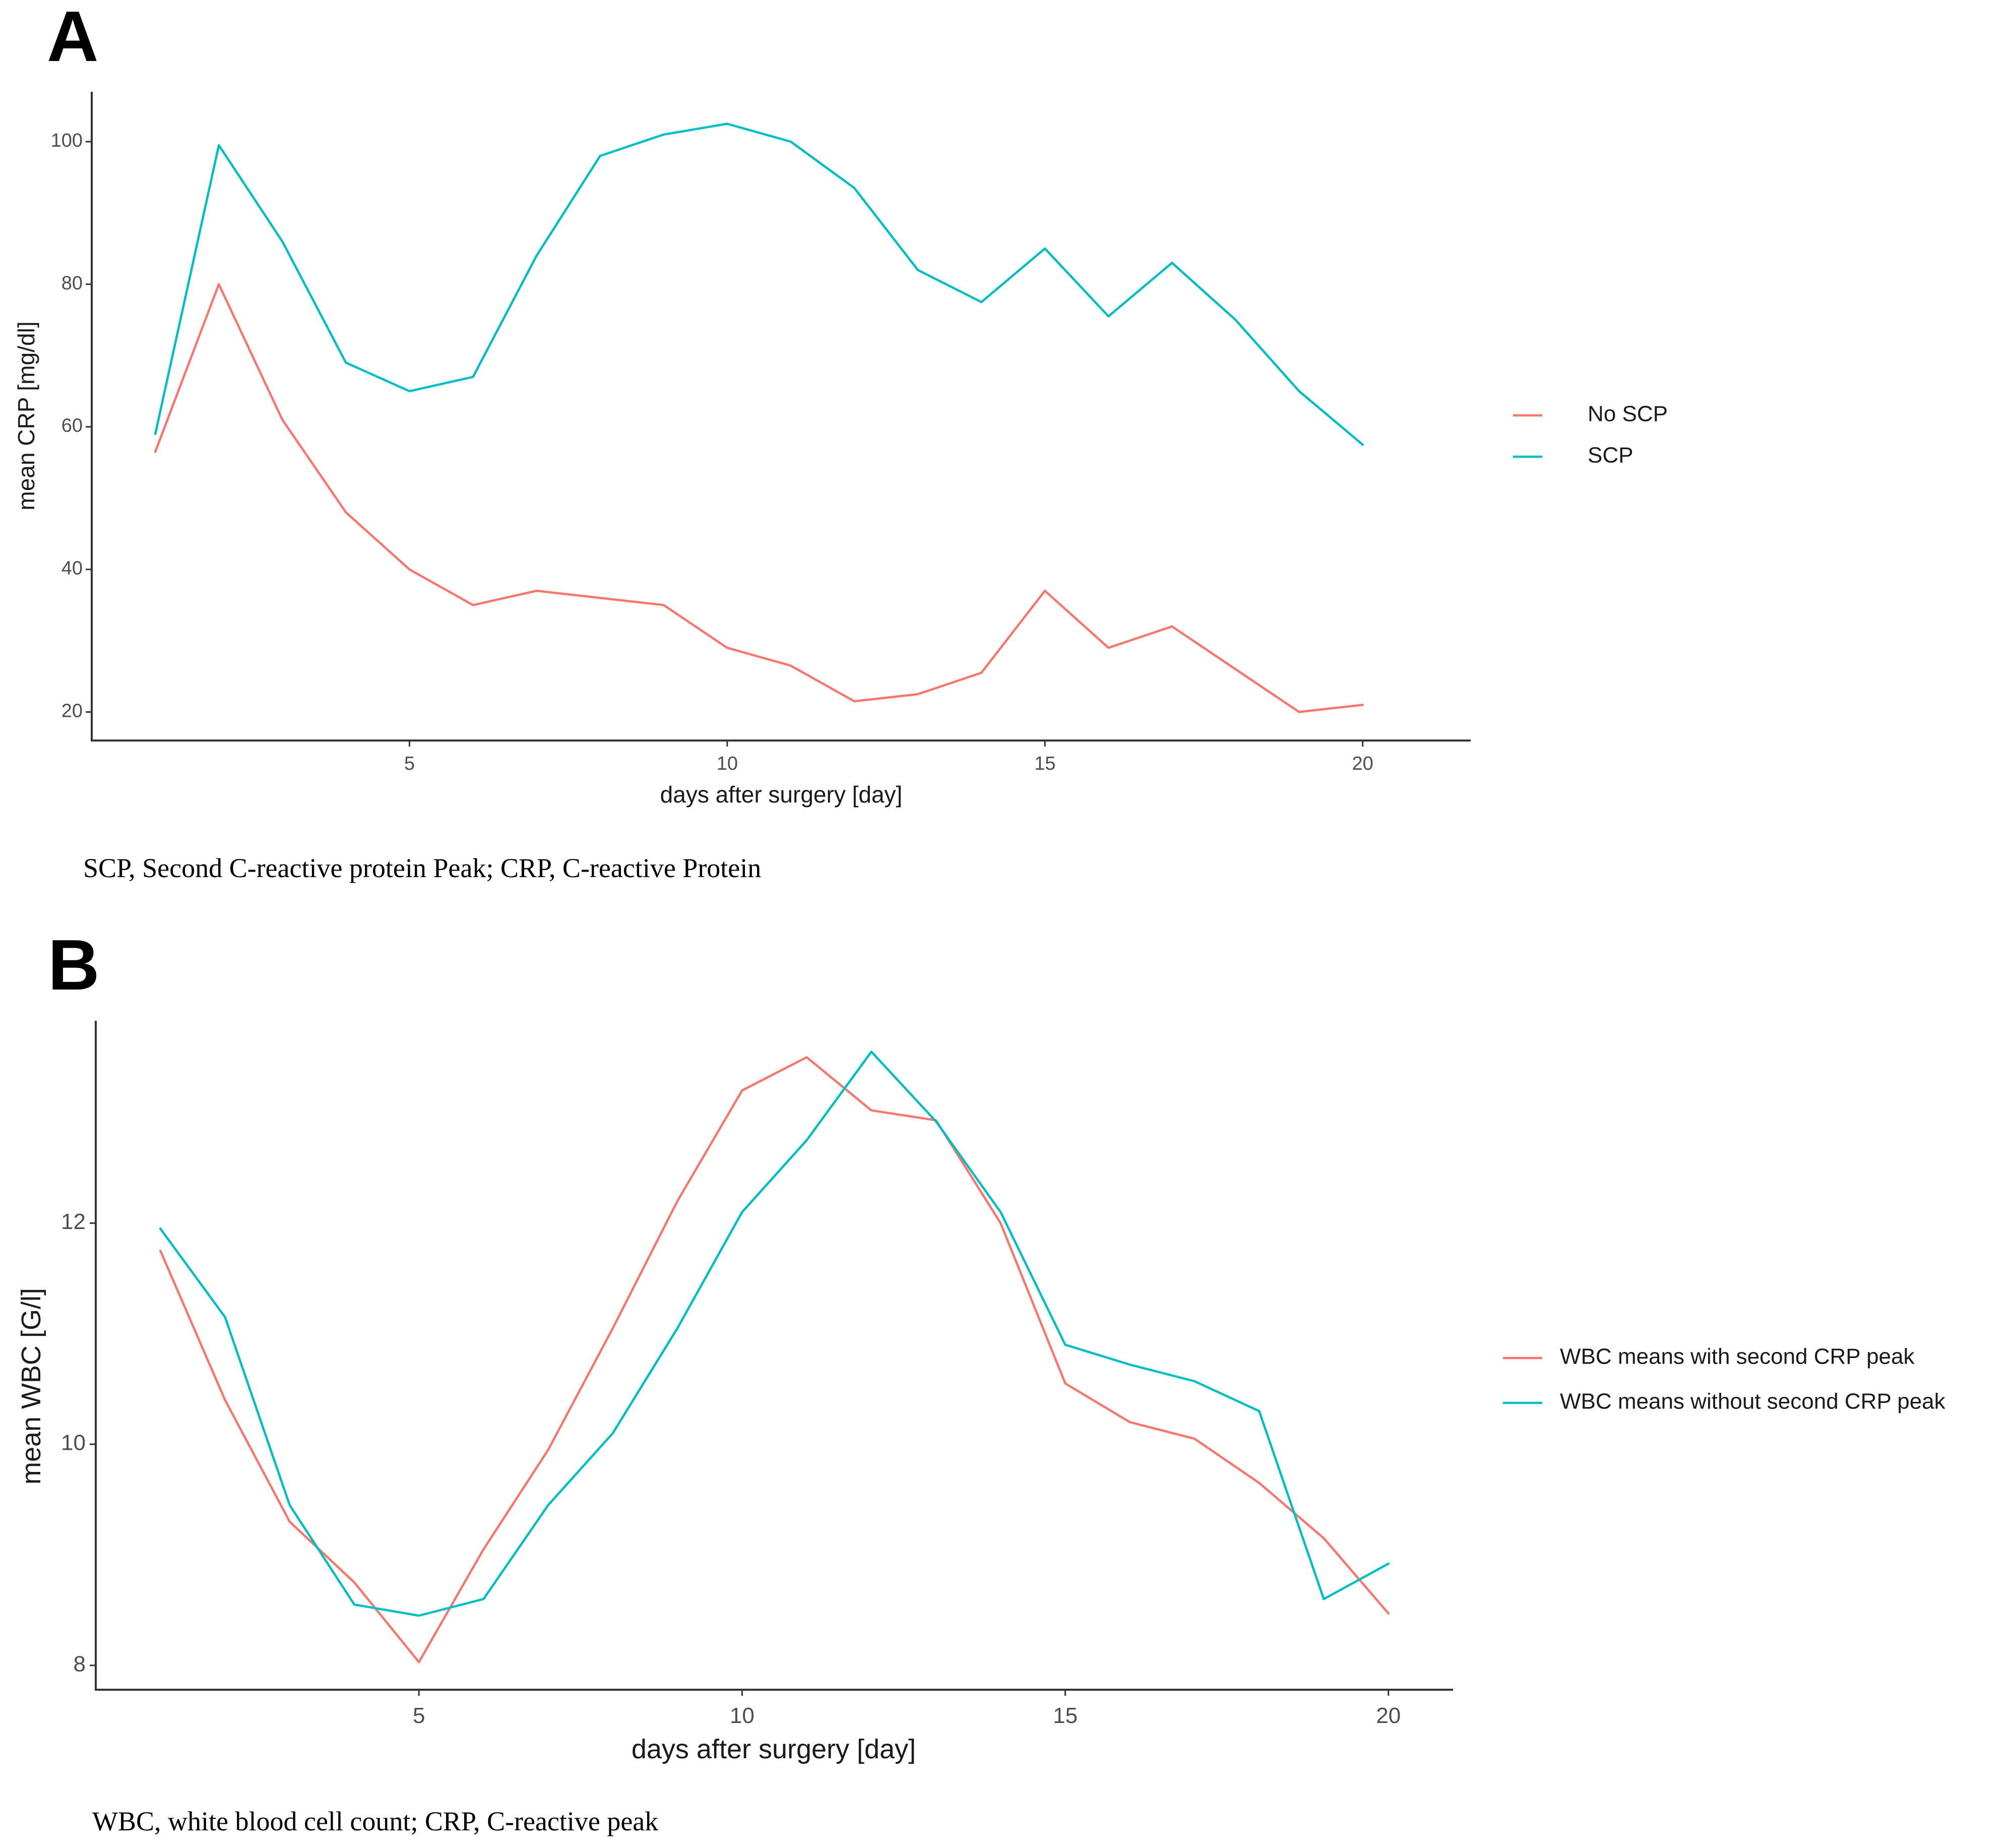 The image size is (2011, 1848). I want to click on panel-a-y-tick-label: 20, so click(72, 710).